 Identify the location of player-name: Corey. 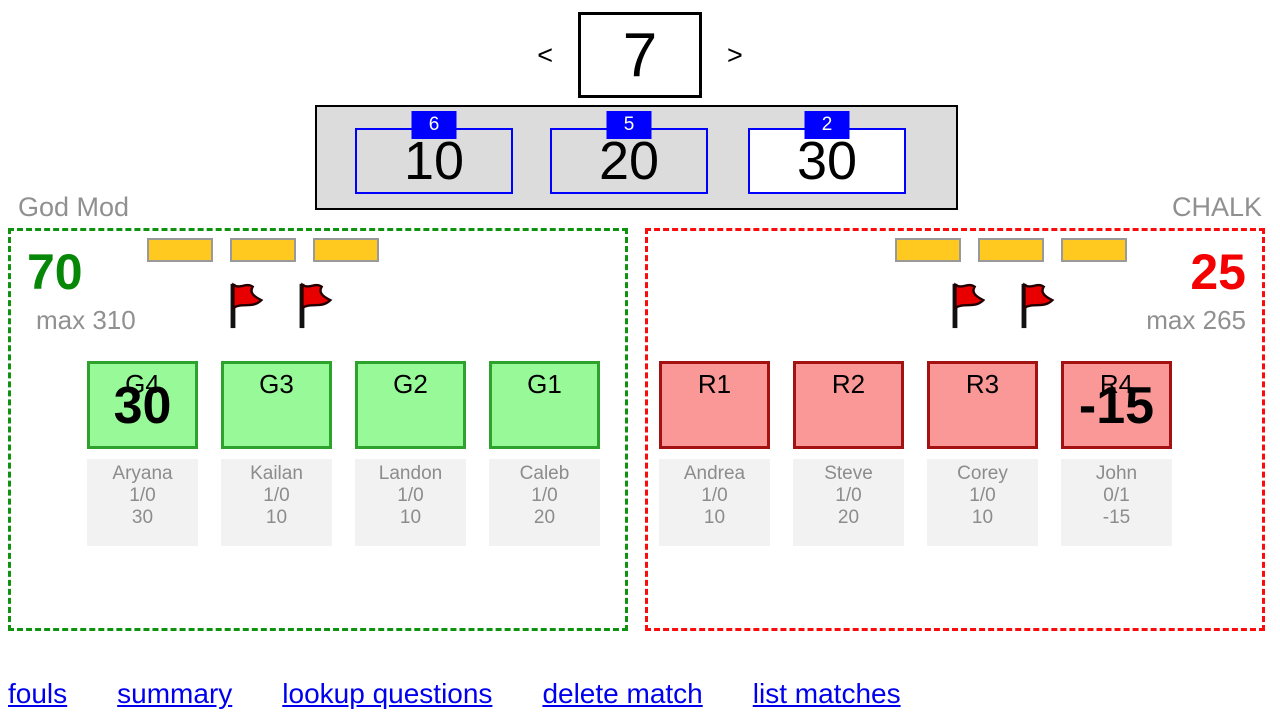
(982, 473).